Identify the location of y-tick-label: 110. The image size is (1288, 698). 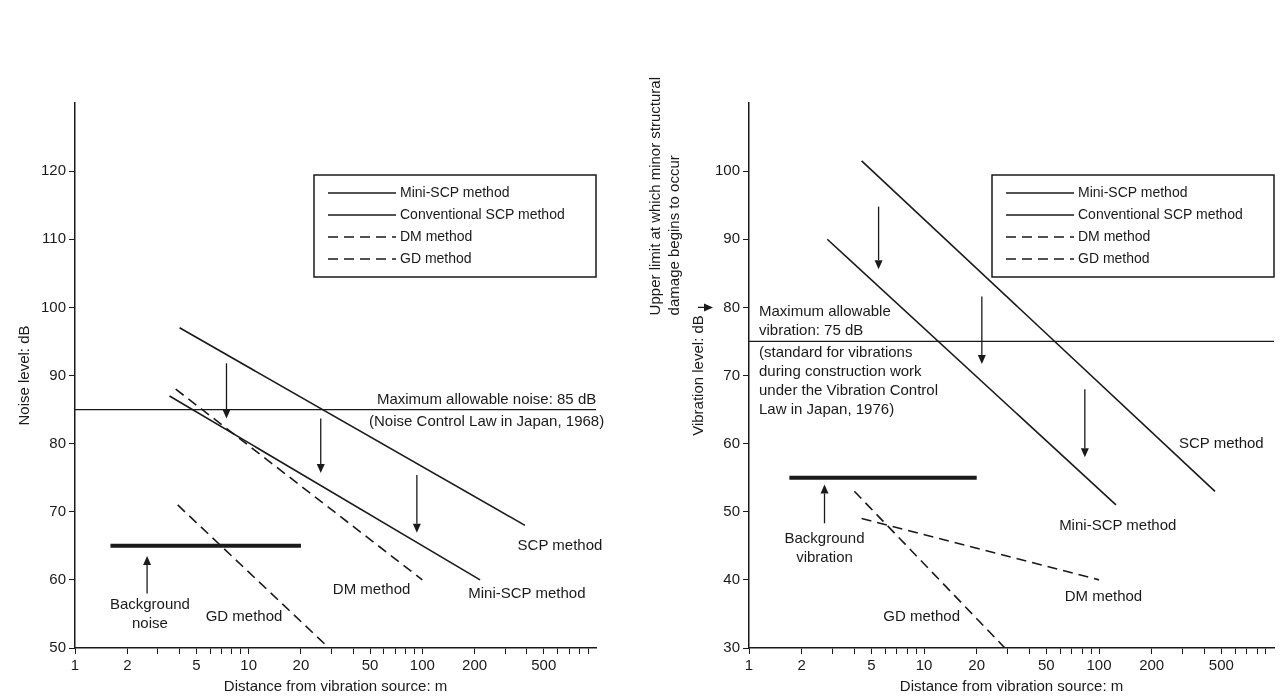
(54, 238).